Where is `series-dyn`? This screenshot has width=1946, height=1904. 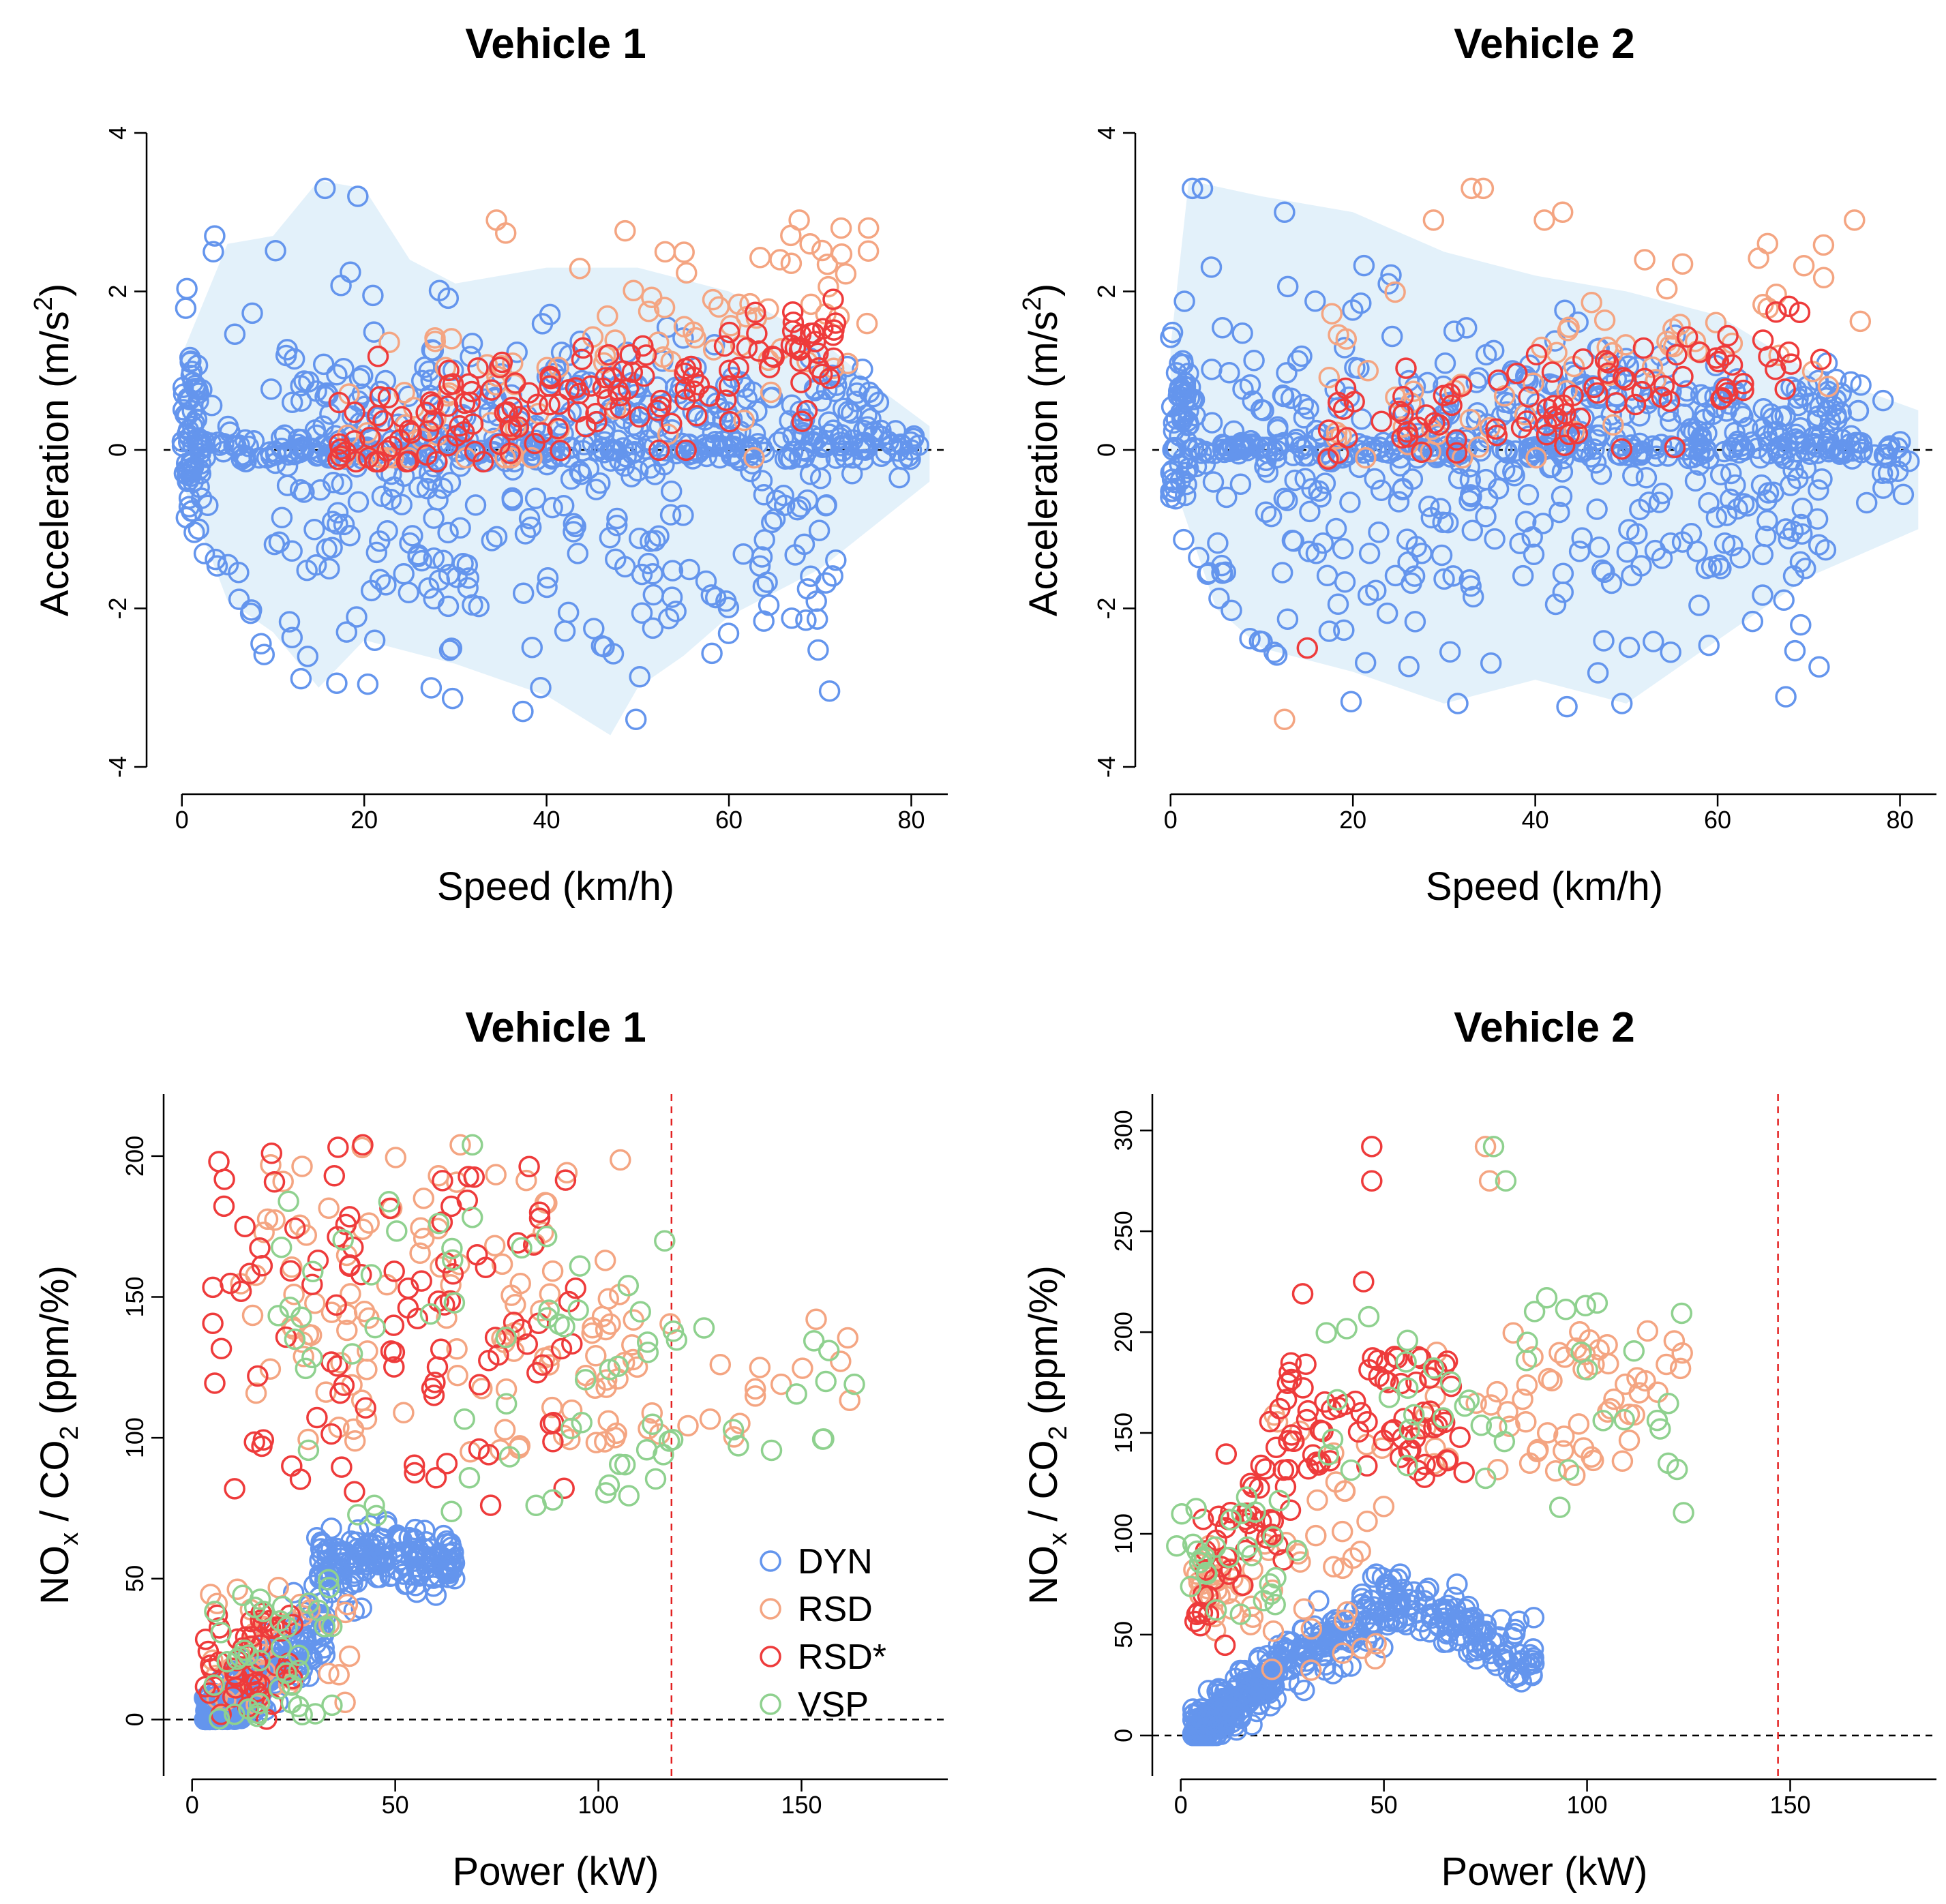
series-dyn is located at coordinates (1363, 1655).